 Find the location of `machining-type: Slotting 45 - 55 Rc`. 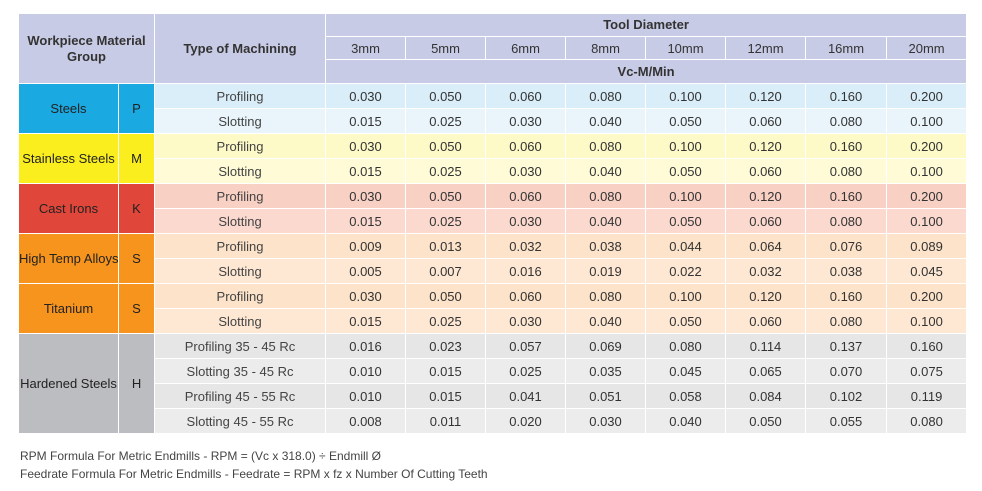

machining-type: Slotting 45 - 55 Rc is located at coordinates (240, 421).